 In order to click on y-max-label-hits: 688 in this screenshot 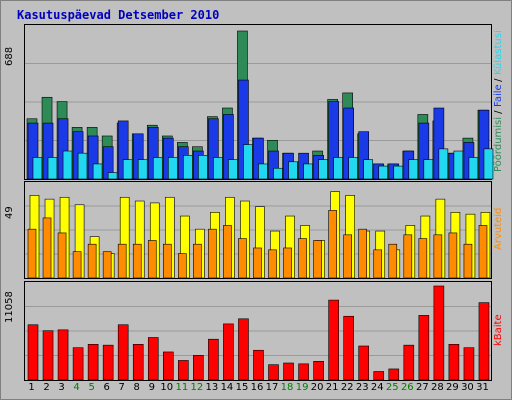, I will do `click(9, 56)`.